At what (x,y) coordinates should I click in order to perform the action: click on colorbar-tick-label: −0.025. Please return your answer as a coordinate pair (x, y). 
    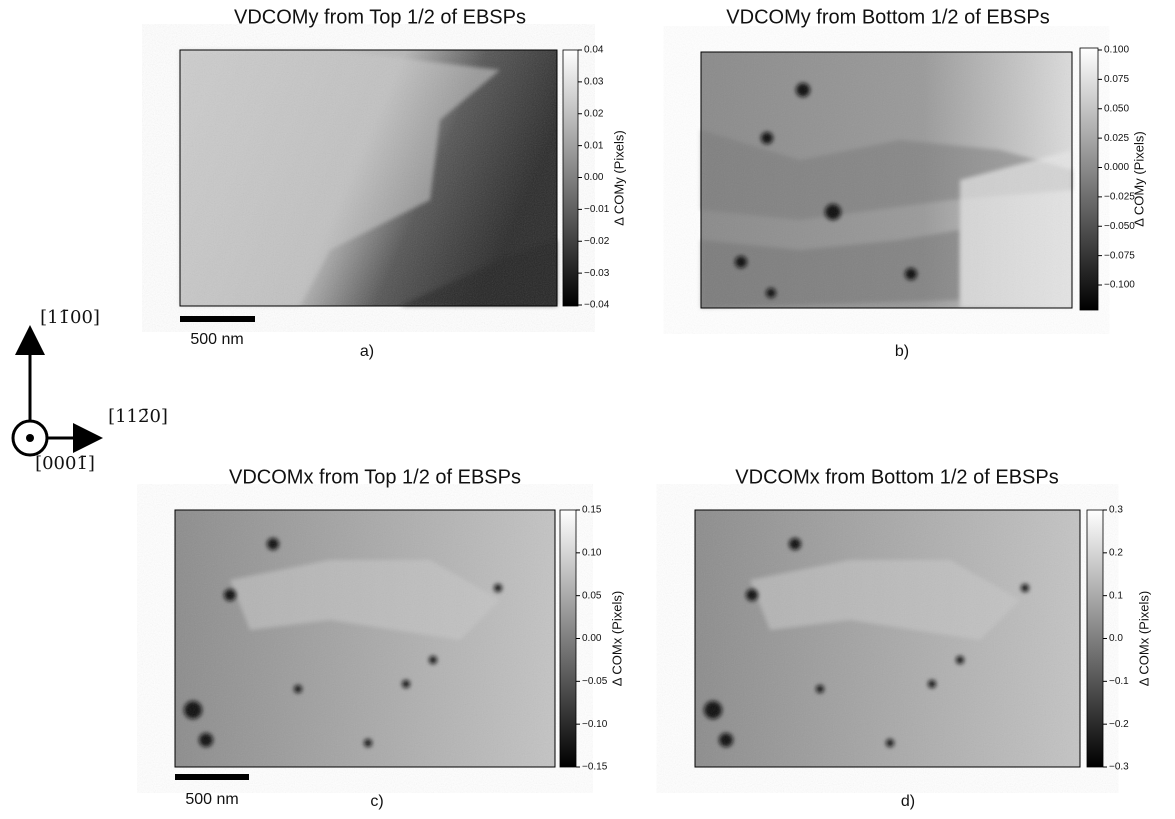
    Looking at the image, I should click on (1119, 197).